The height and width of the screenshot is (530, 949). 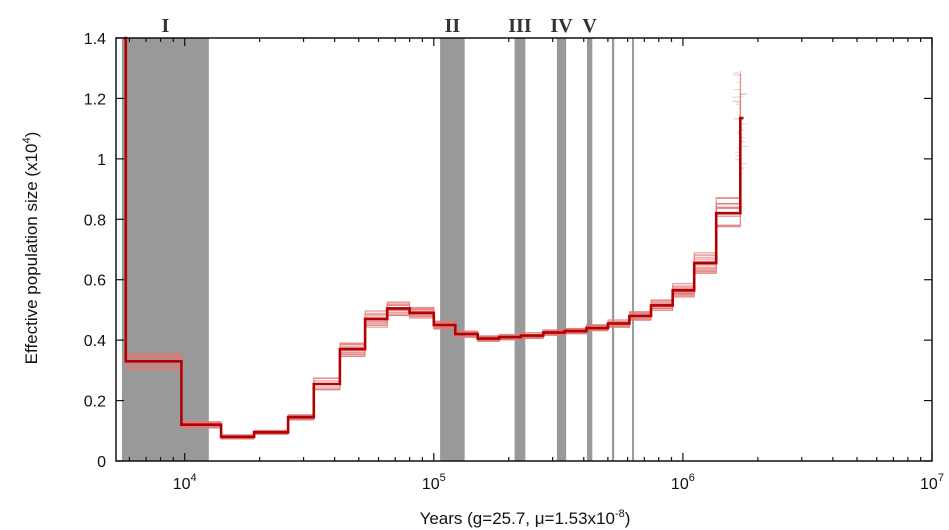 What do you see at coordinates (589, 249) in the screenshot?
I see `band-v` at bounding box center [589, 249].